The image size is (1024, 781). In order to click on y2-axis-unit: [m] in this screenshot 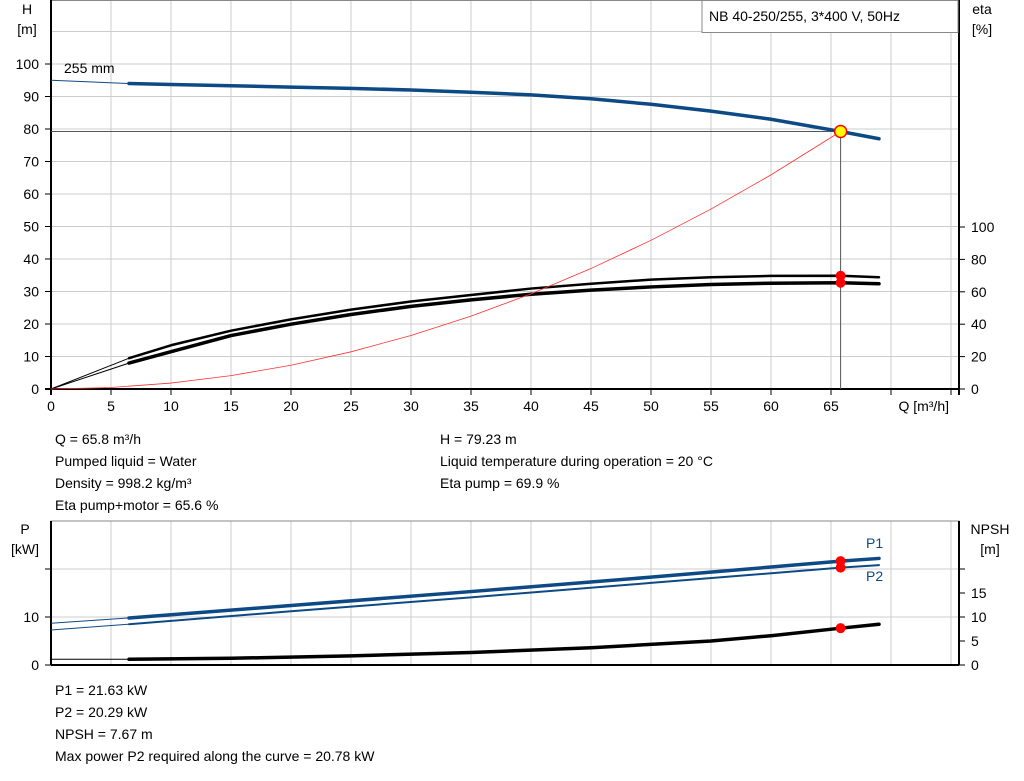, I will do `click(989, 549)`.